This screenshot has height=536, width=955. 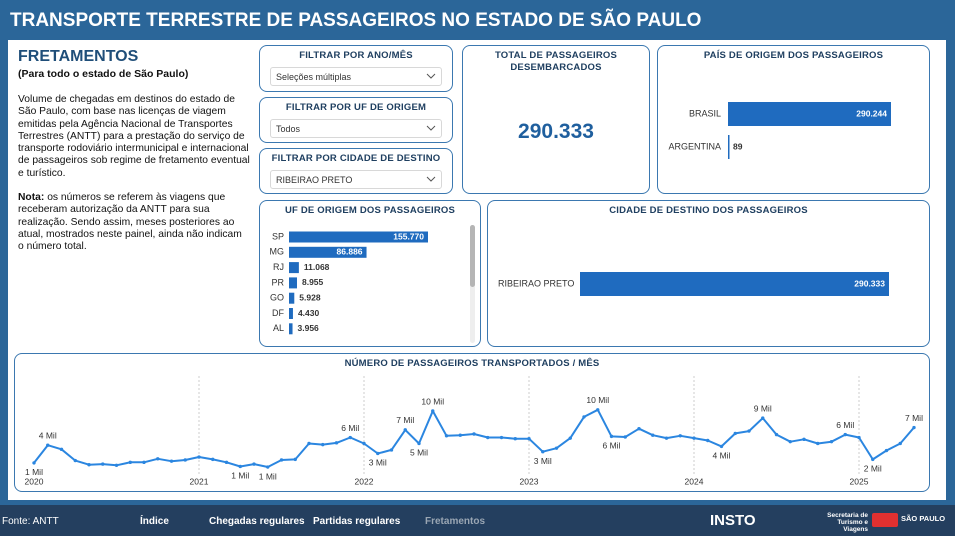 I want to click on value-label: 155.770, so click(x=408, y=236).